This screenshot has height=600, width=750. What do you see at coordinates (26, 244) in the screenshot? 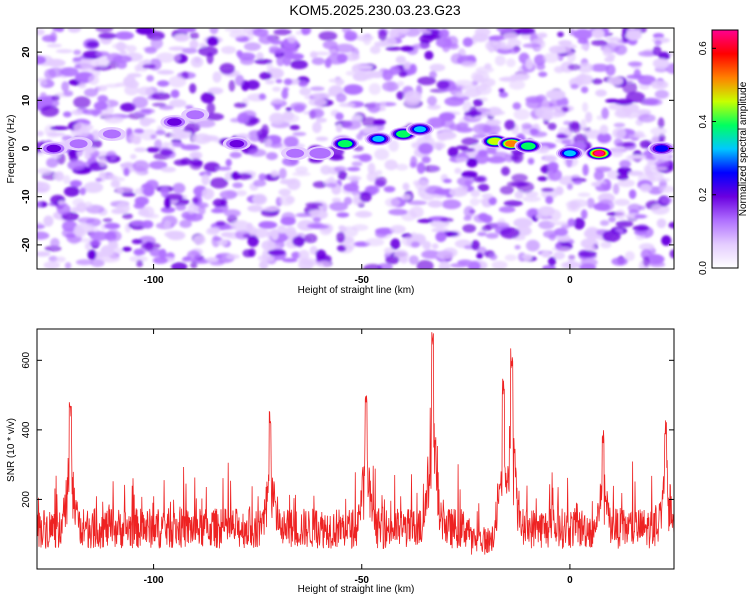
I see `heatmap-y-tick-label: -20` at bounding box center [26, 244].